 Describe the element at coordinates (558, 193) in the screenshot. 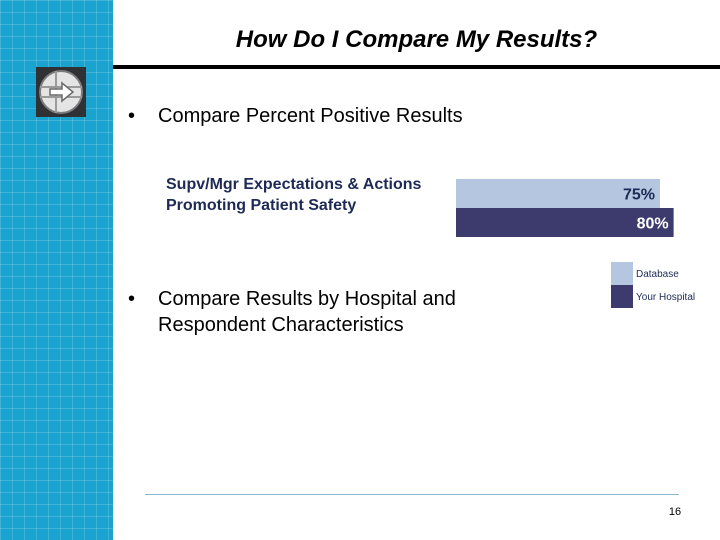

I see `bar-database` at that location.